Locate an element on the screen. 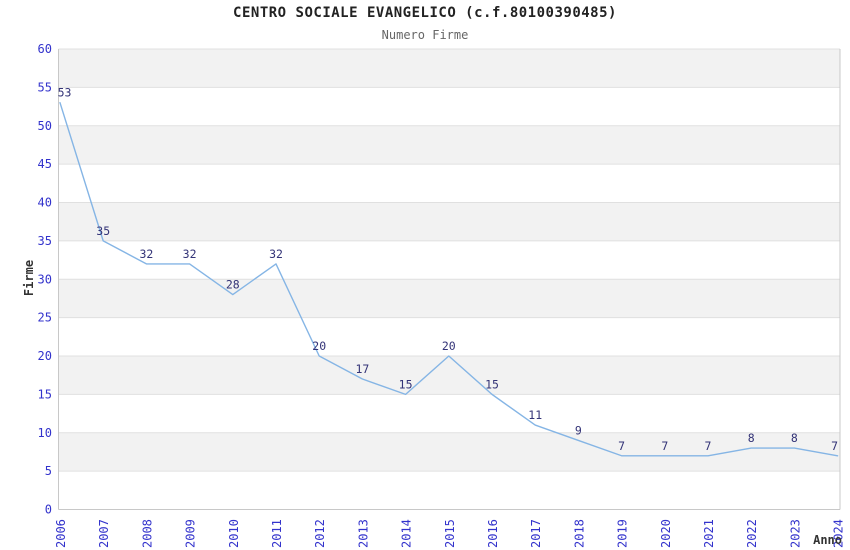  y-tick-label: 30 is located at coordinates (45, 279).